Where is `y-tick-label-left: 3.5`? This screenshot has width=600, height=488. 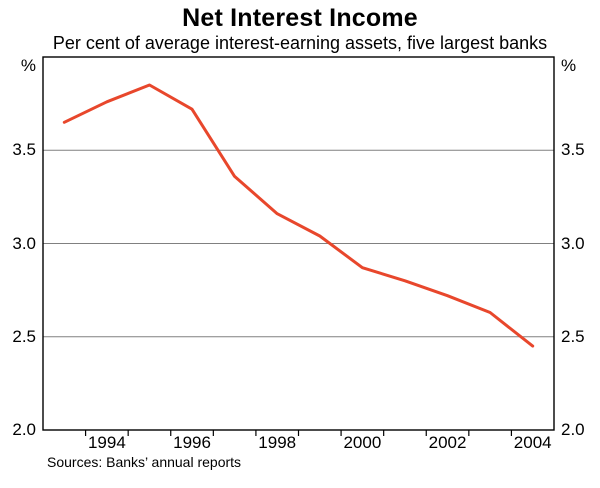
y-tick-label-left: 3.5 is located at coordinates (24, 150).